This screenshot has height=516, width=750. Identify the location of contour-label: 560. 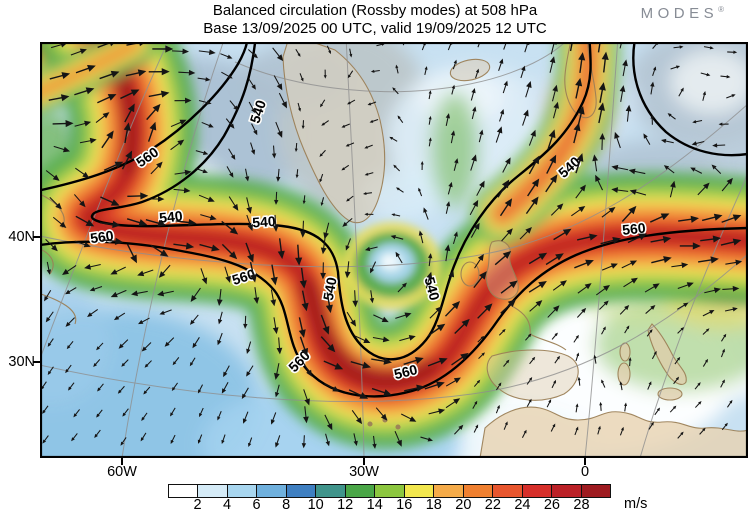
(102, 236).